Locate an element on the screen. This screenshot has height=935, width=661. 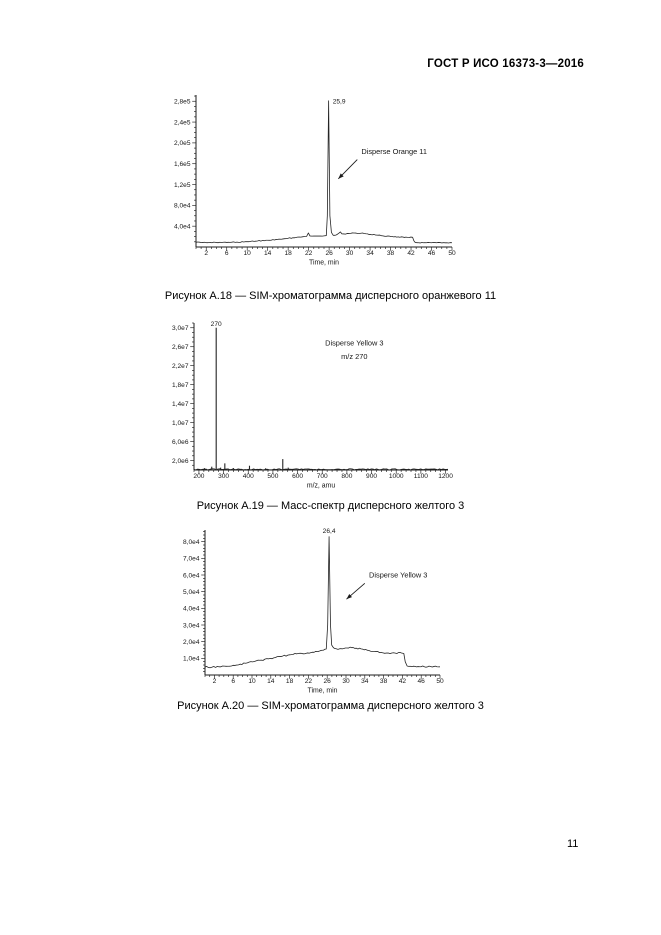
x-tick-label: 300 is located at coordinates (223, 476).